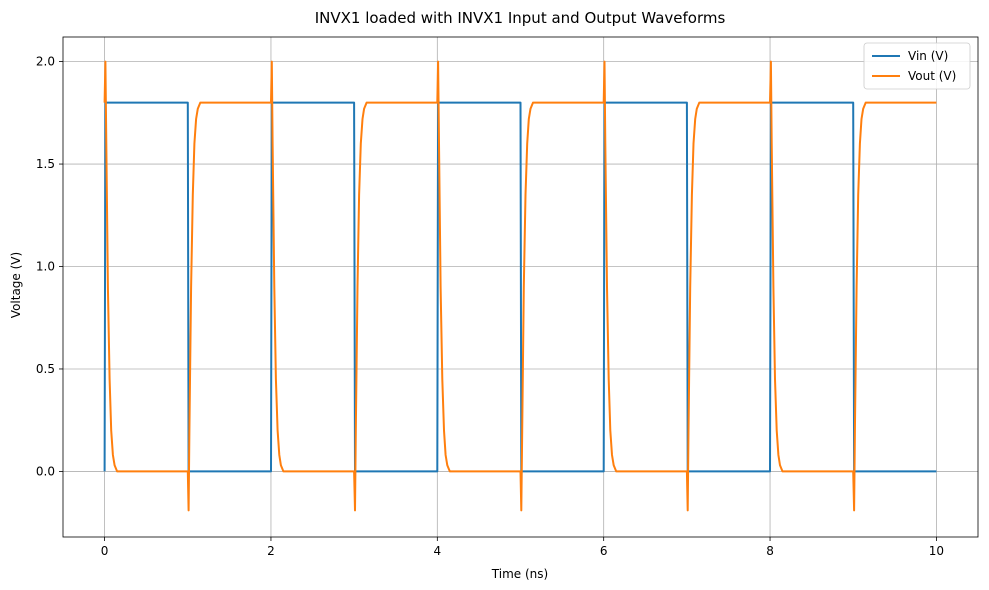 This screenshot has width=989, height=590. Describe the element at coordinates (936, 551) in the screenshot. I see `x-tick-label: 10` at that location.